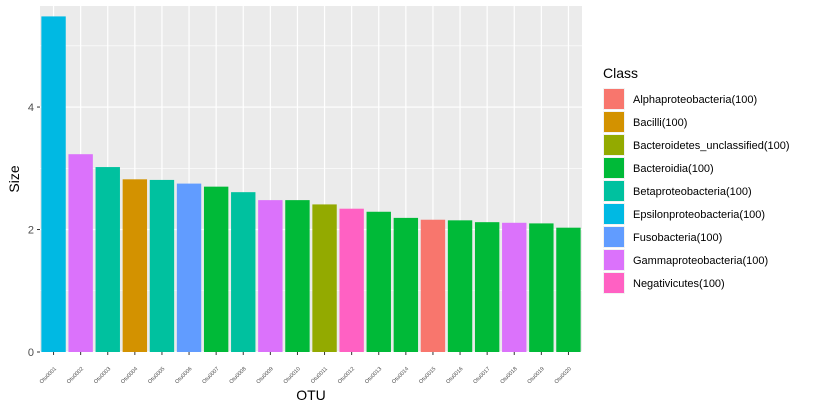 This screenshot has height=409, width=822. I want to click on x-tick-label: Otu0010, so click(292, 375).